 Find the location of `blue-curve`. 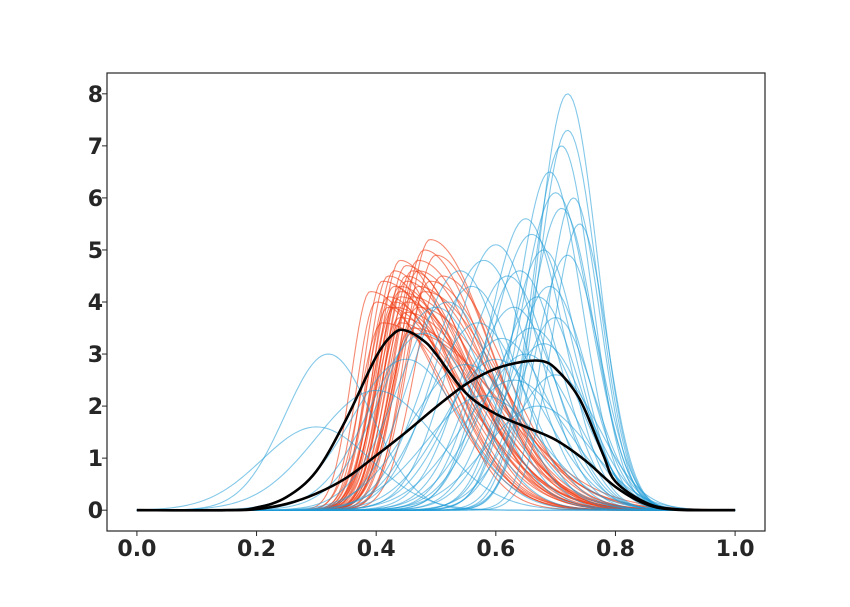

blue-curve is located at coordinates (436, 468).